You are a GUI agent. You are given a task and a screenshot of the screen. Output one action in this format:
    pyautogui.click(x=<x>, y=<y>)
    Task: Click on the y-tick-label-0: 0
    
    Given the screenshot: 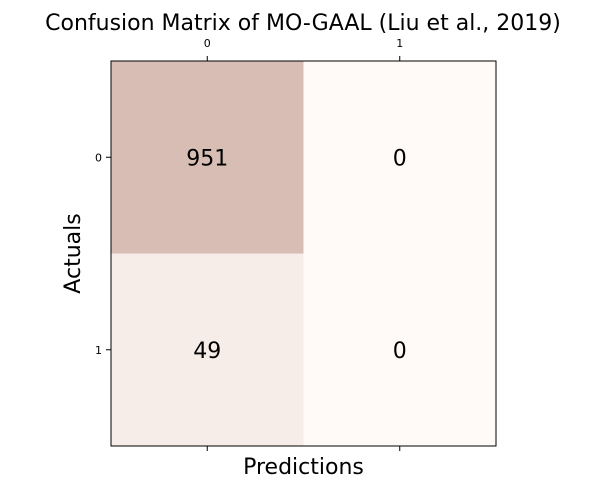 What is the action you would take?
    pyautogui.click(x=98, y=157)
    